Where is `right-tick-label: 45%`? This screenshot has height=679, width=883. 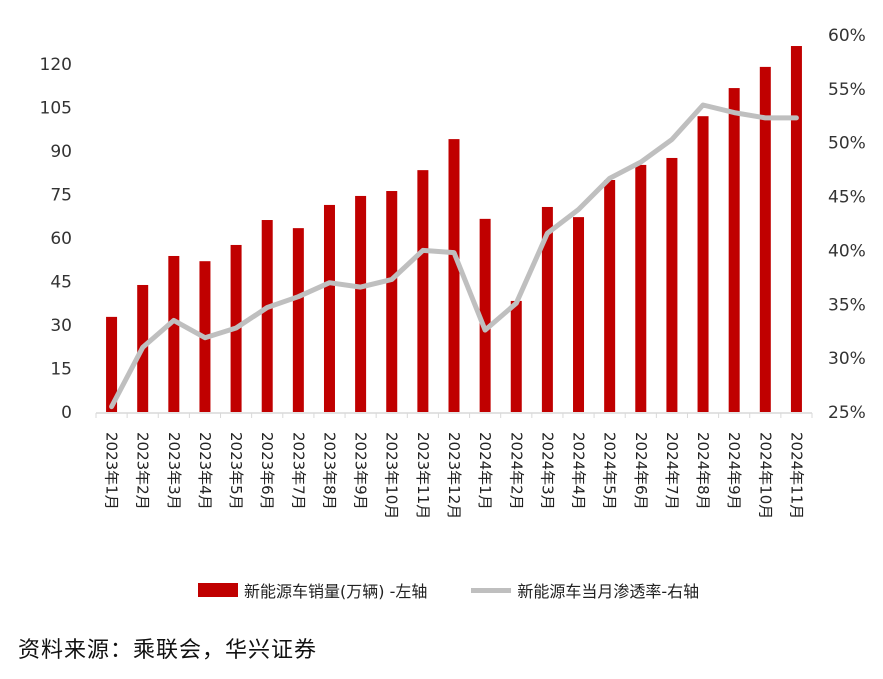 right-tick-label: 45% is located at coordinates (847, 198).